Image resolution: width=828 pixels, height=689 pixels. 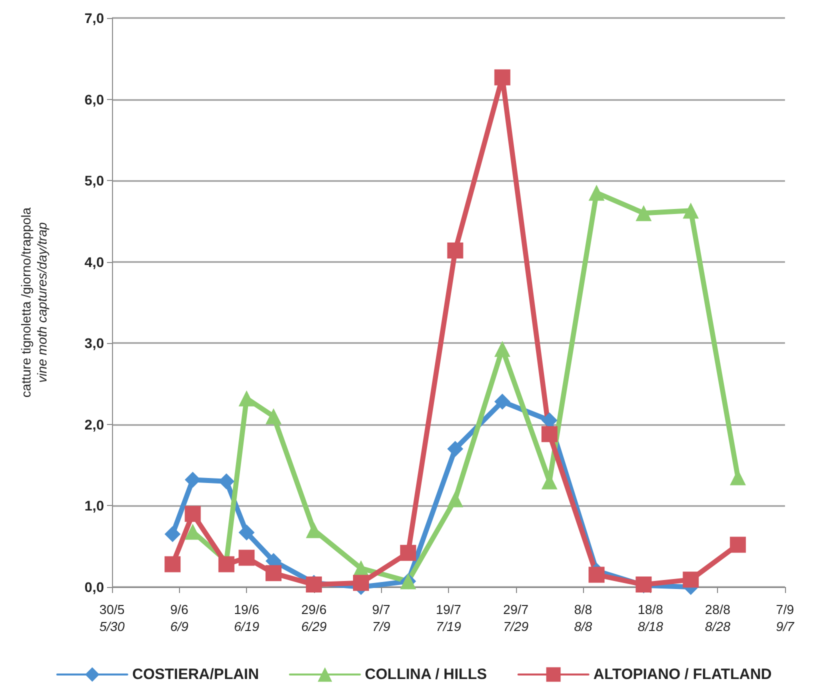 I want to click on legend-label: ALTOPIANO / FLATLAND, so click(x=682, y=674).